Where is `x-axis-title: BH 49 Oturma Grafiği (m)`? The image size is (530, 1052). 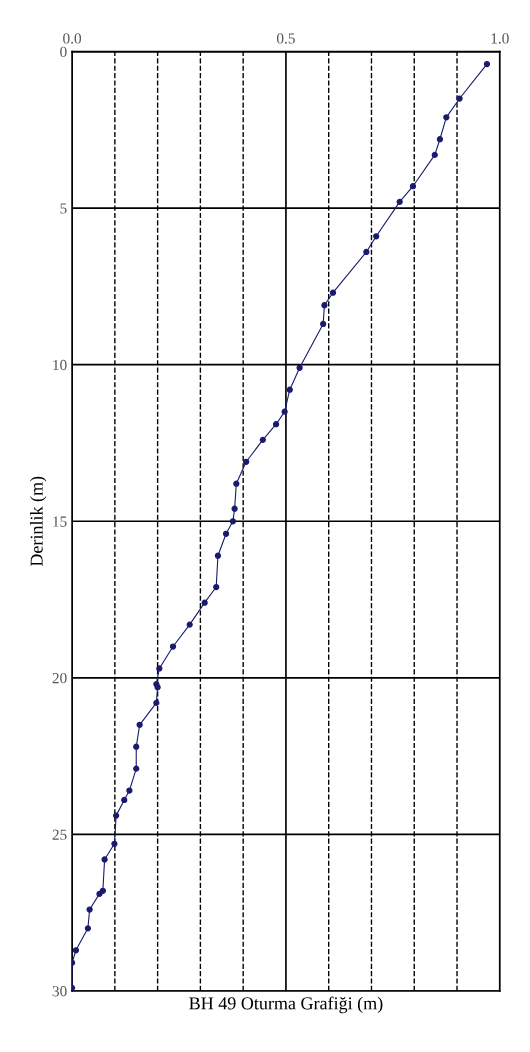 x-axis-title: BH 49 Oturma Grafiği (m) is located at coordinates (286, 1005).